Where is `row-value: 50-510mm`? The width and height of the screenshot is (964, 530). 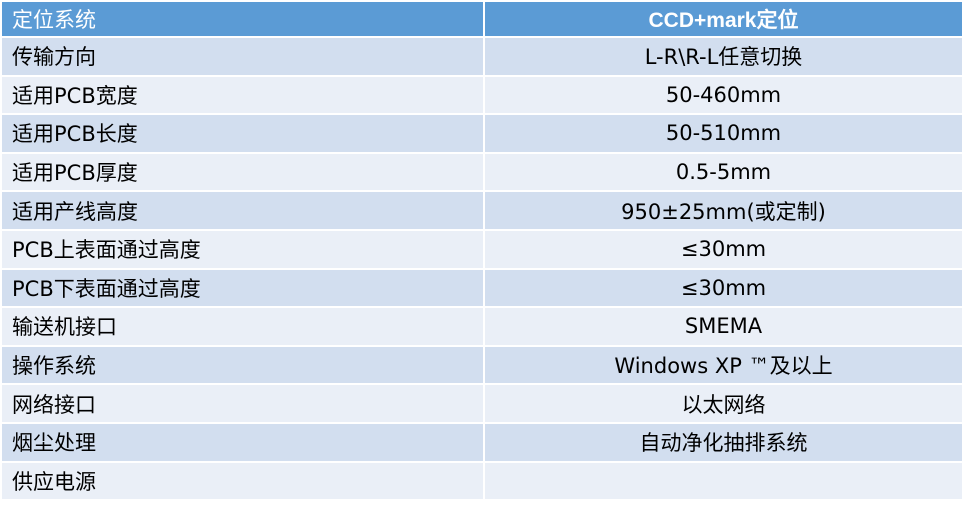 row-value: 50-510mm is located at coordinates (723, 133).